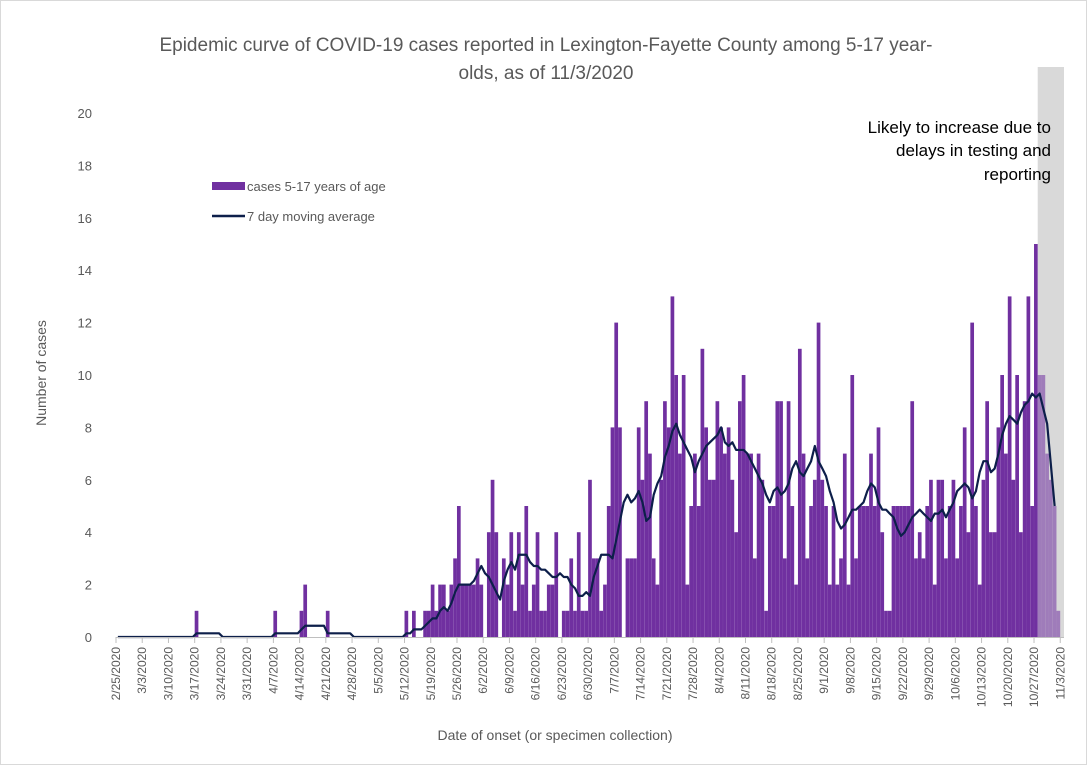  Describe the element at coordinates (483, 670) in the screenshot. I see `x-tick-label: 6/2/2020` at that location.